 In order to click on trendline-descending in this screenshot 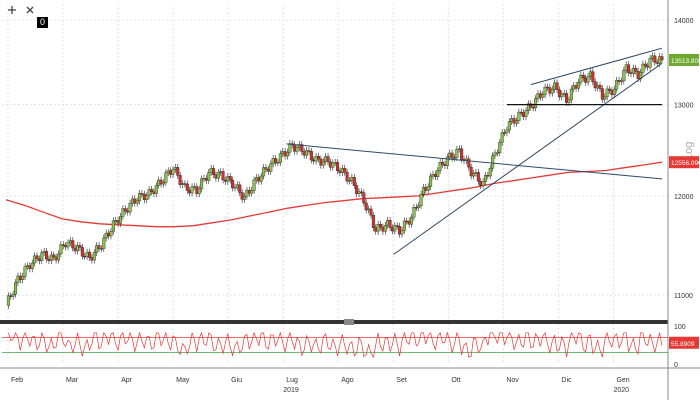, I will do `click(474, 161)`.